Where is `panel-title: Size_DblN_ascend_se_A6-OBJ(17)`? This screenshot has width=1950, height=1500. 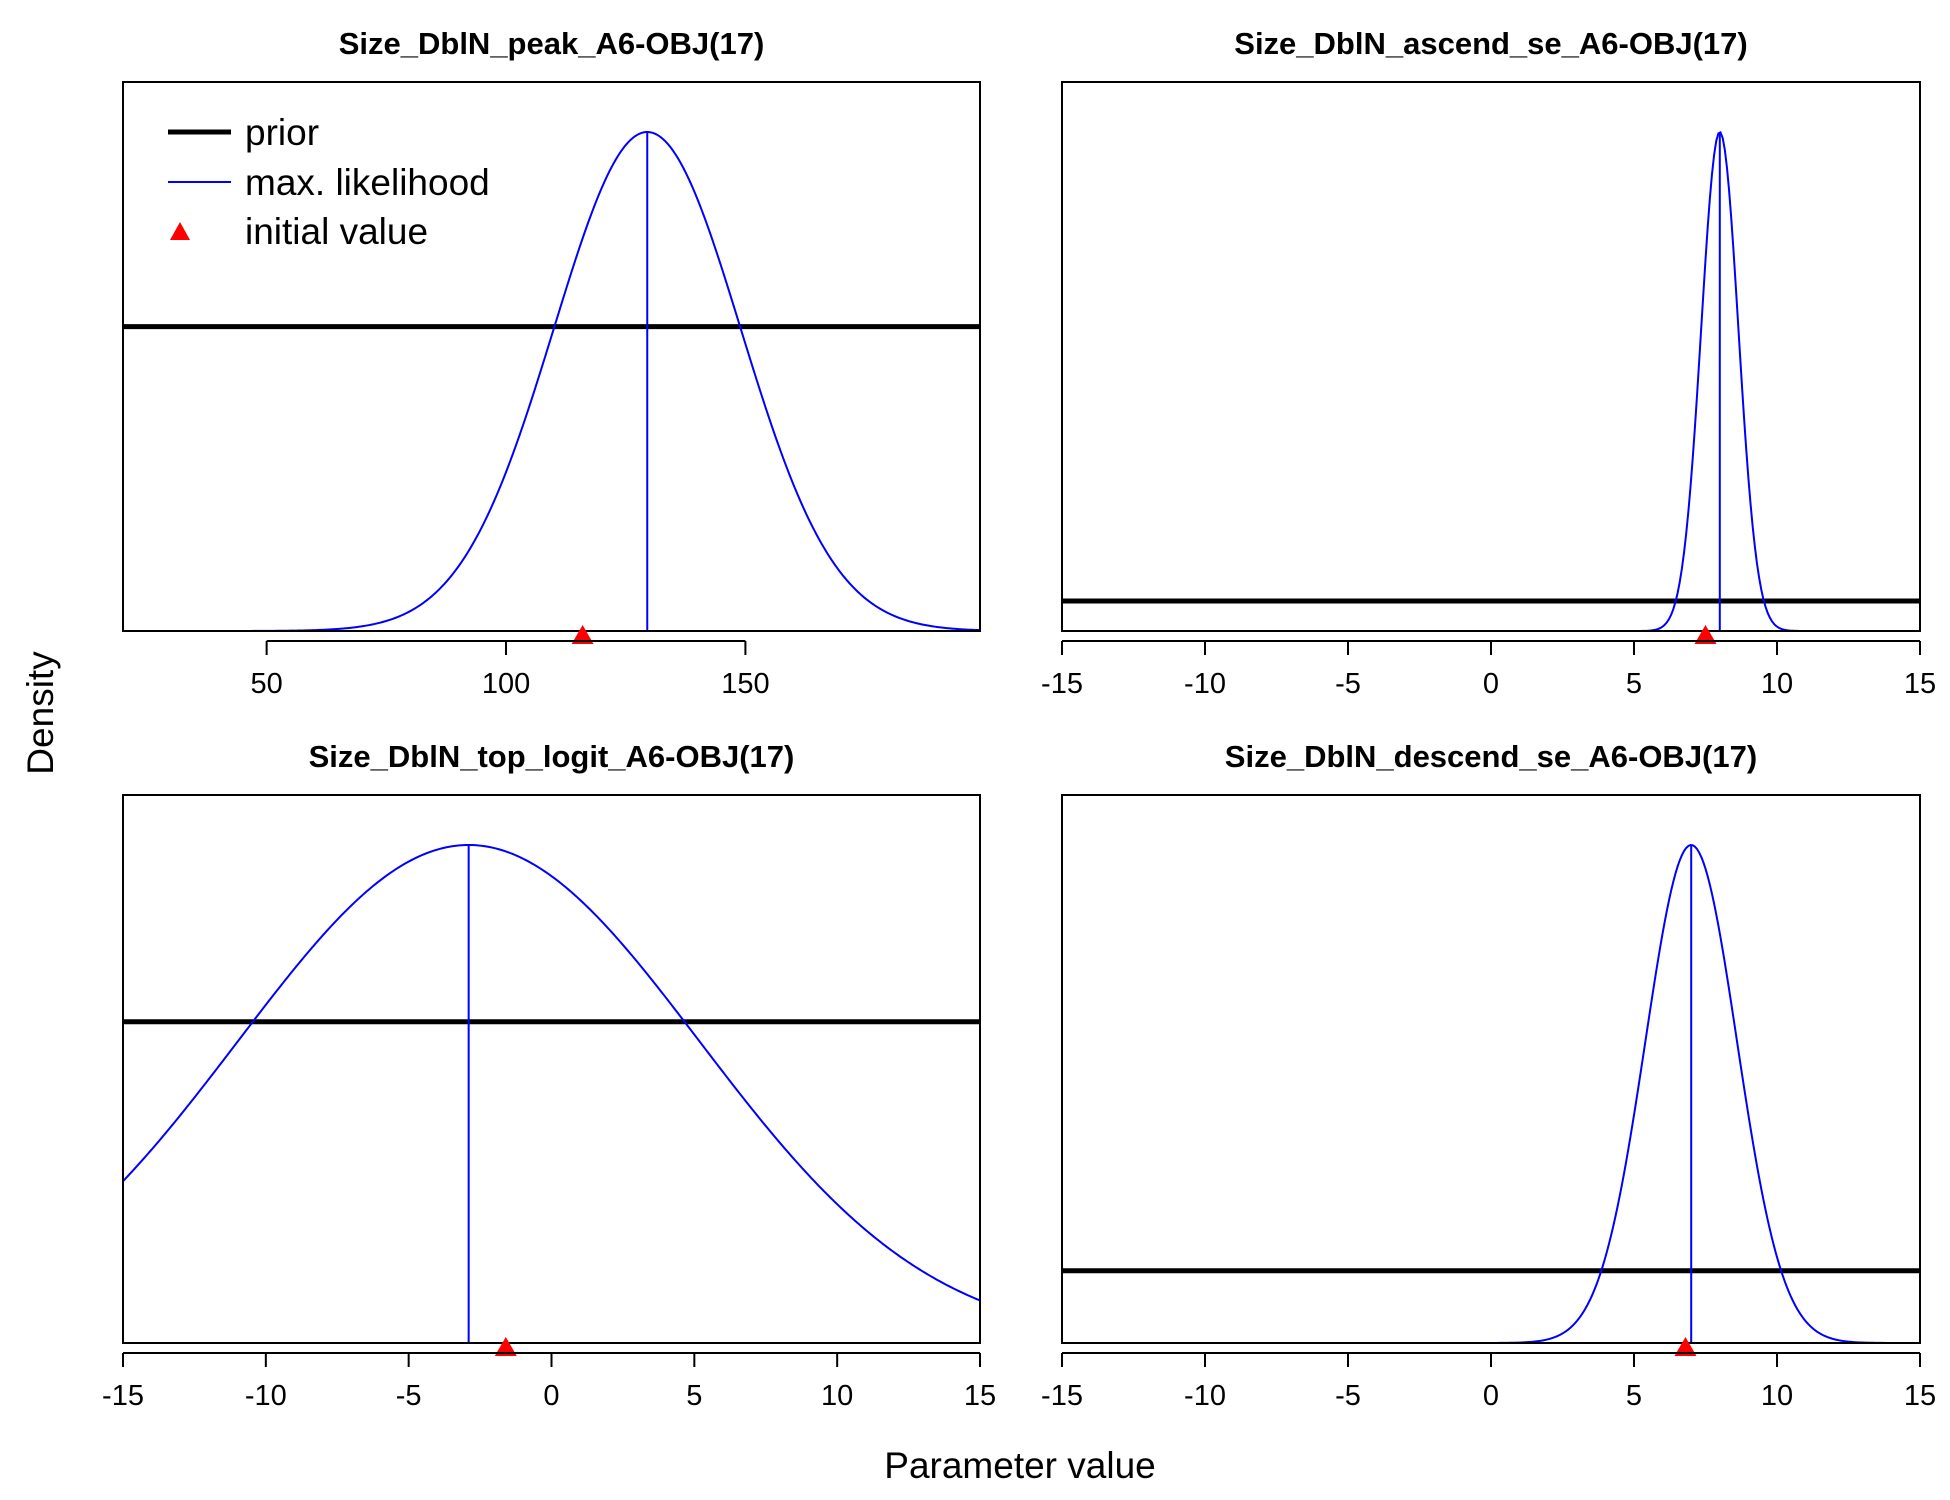
panel-title: Size_DblN_ascend_se_A6-OBJ(17) is located at coordinates (1490, 43).